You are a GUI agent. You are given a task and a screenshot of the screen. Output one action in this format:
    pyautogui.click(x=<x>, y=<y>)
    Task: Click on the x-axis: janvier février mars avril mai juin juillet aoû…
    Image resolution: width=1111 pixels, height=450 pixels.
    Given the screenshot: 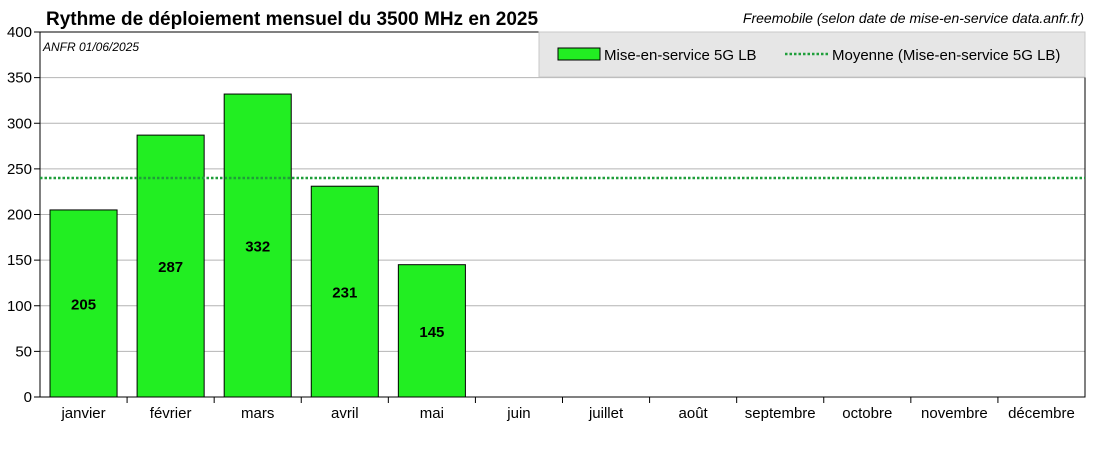 What is the action you would take?
    pyautogui.click(x=567, y=409)
    